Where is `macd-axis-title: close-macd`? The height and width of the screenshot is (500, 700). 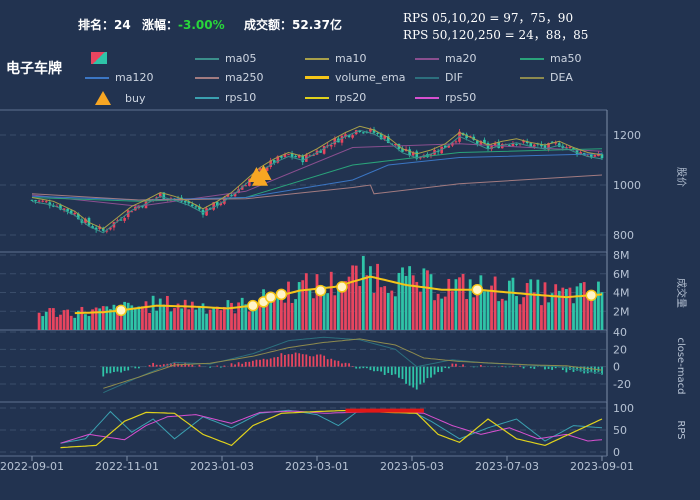 macd-axis-title: close-macd is located at coordinates (680, 365).